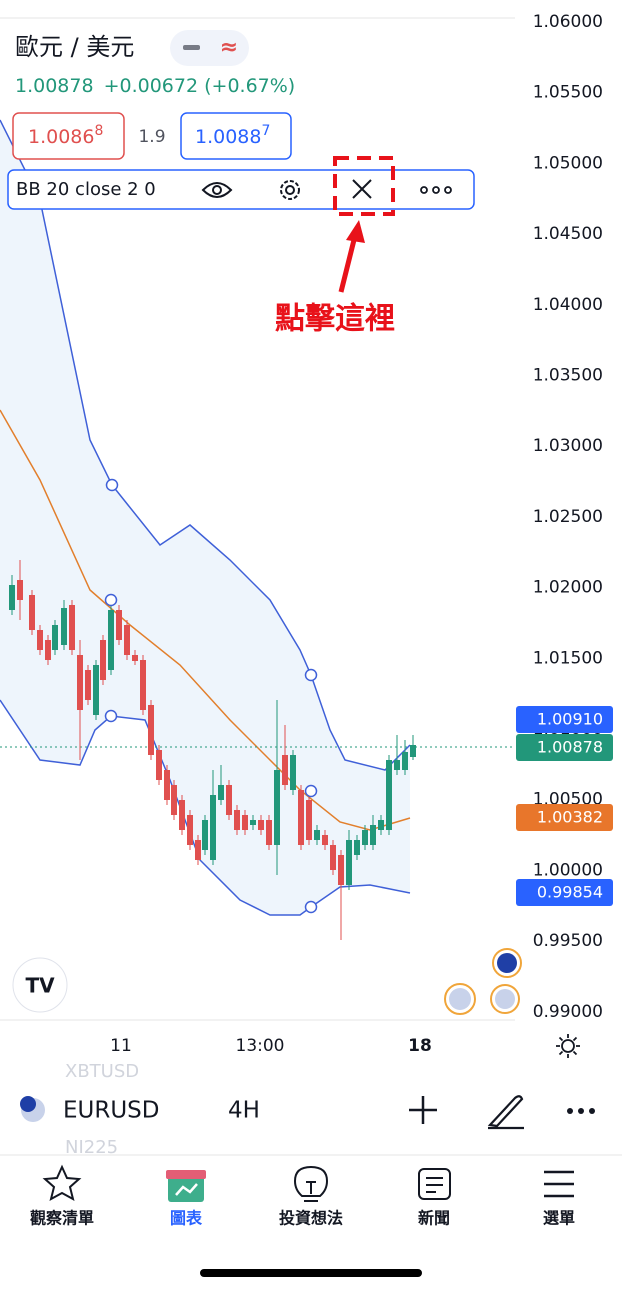 The height and width of the screenshot is (1291, 622). What do you see at coordinates (568, 22) in the screenshot?
I see `price-label: 1.06000` at bounding box center [568, 22].